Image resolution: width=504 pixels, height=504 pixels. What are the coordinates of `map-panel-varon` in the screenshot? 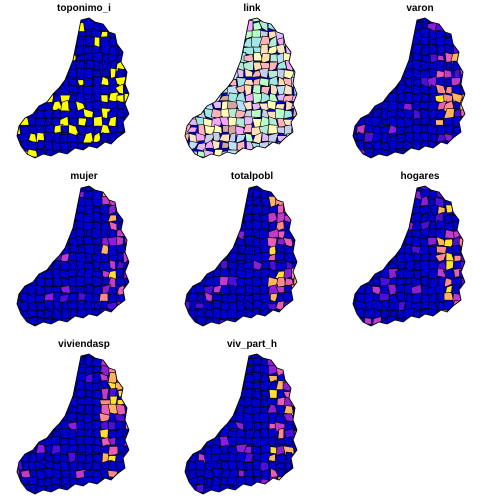 It's located at (409, 91).